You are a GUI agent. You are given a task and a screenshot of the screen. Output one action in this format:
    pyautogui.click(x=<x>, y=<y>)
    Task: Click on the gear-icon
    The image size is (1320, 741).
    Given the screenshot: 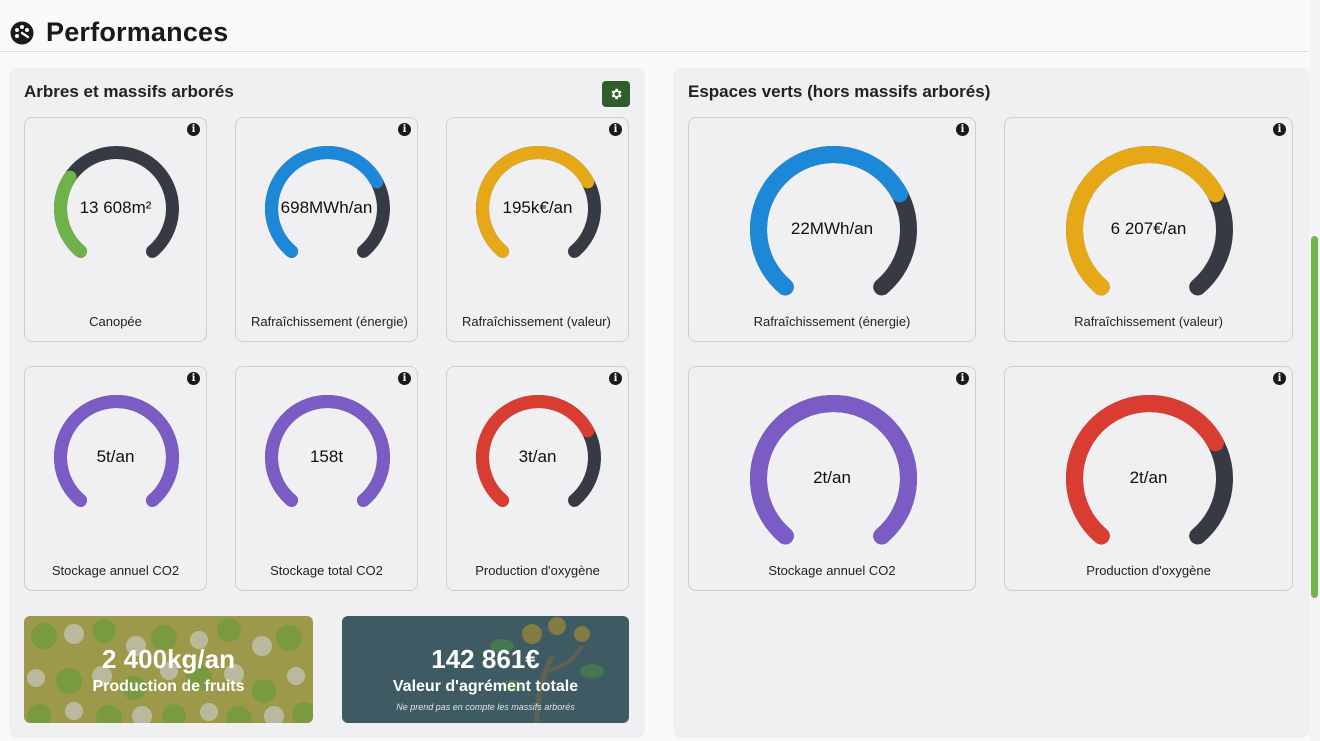 What is the action you would take?
    pyautogui.click(x=616, y=94)
    